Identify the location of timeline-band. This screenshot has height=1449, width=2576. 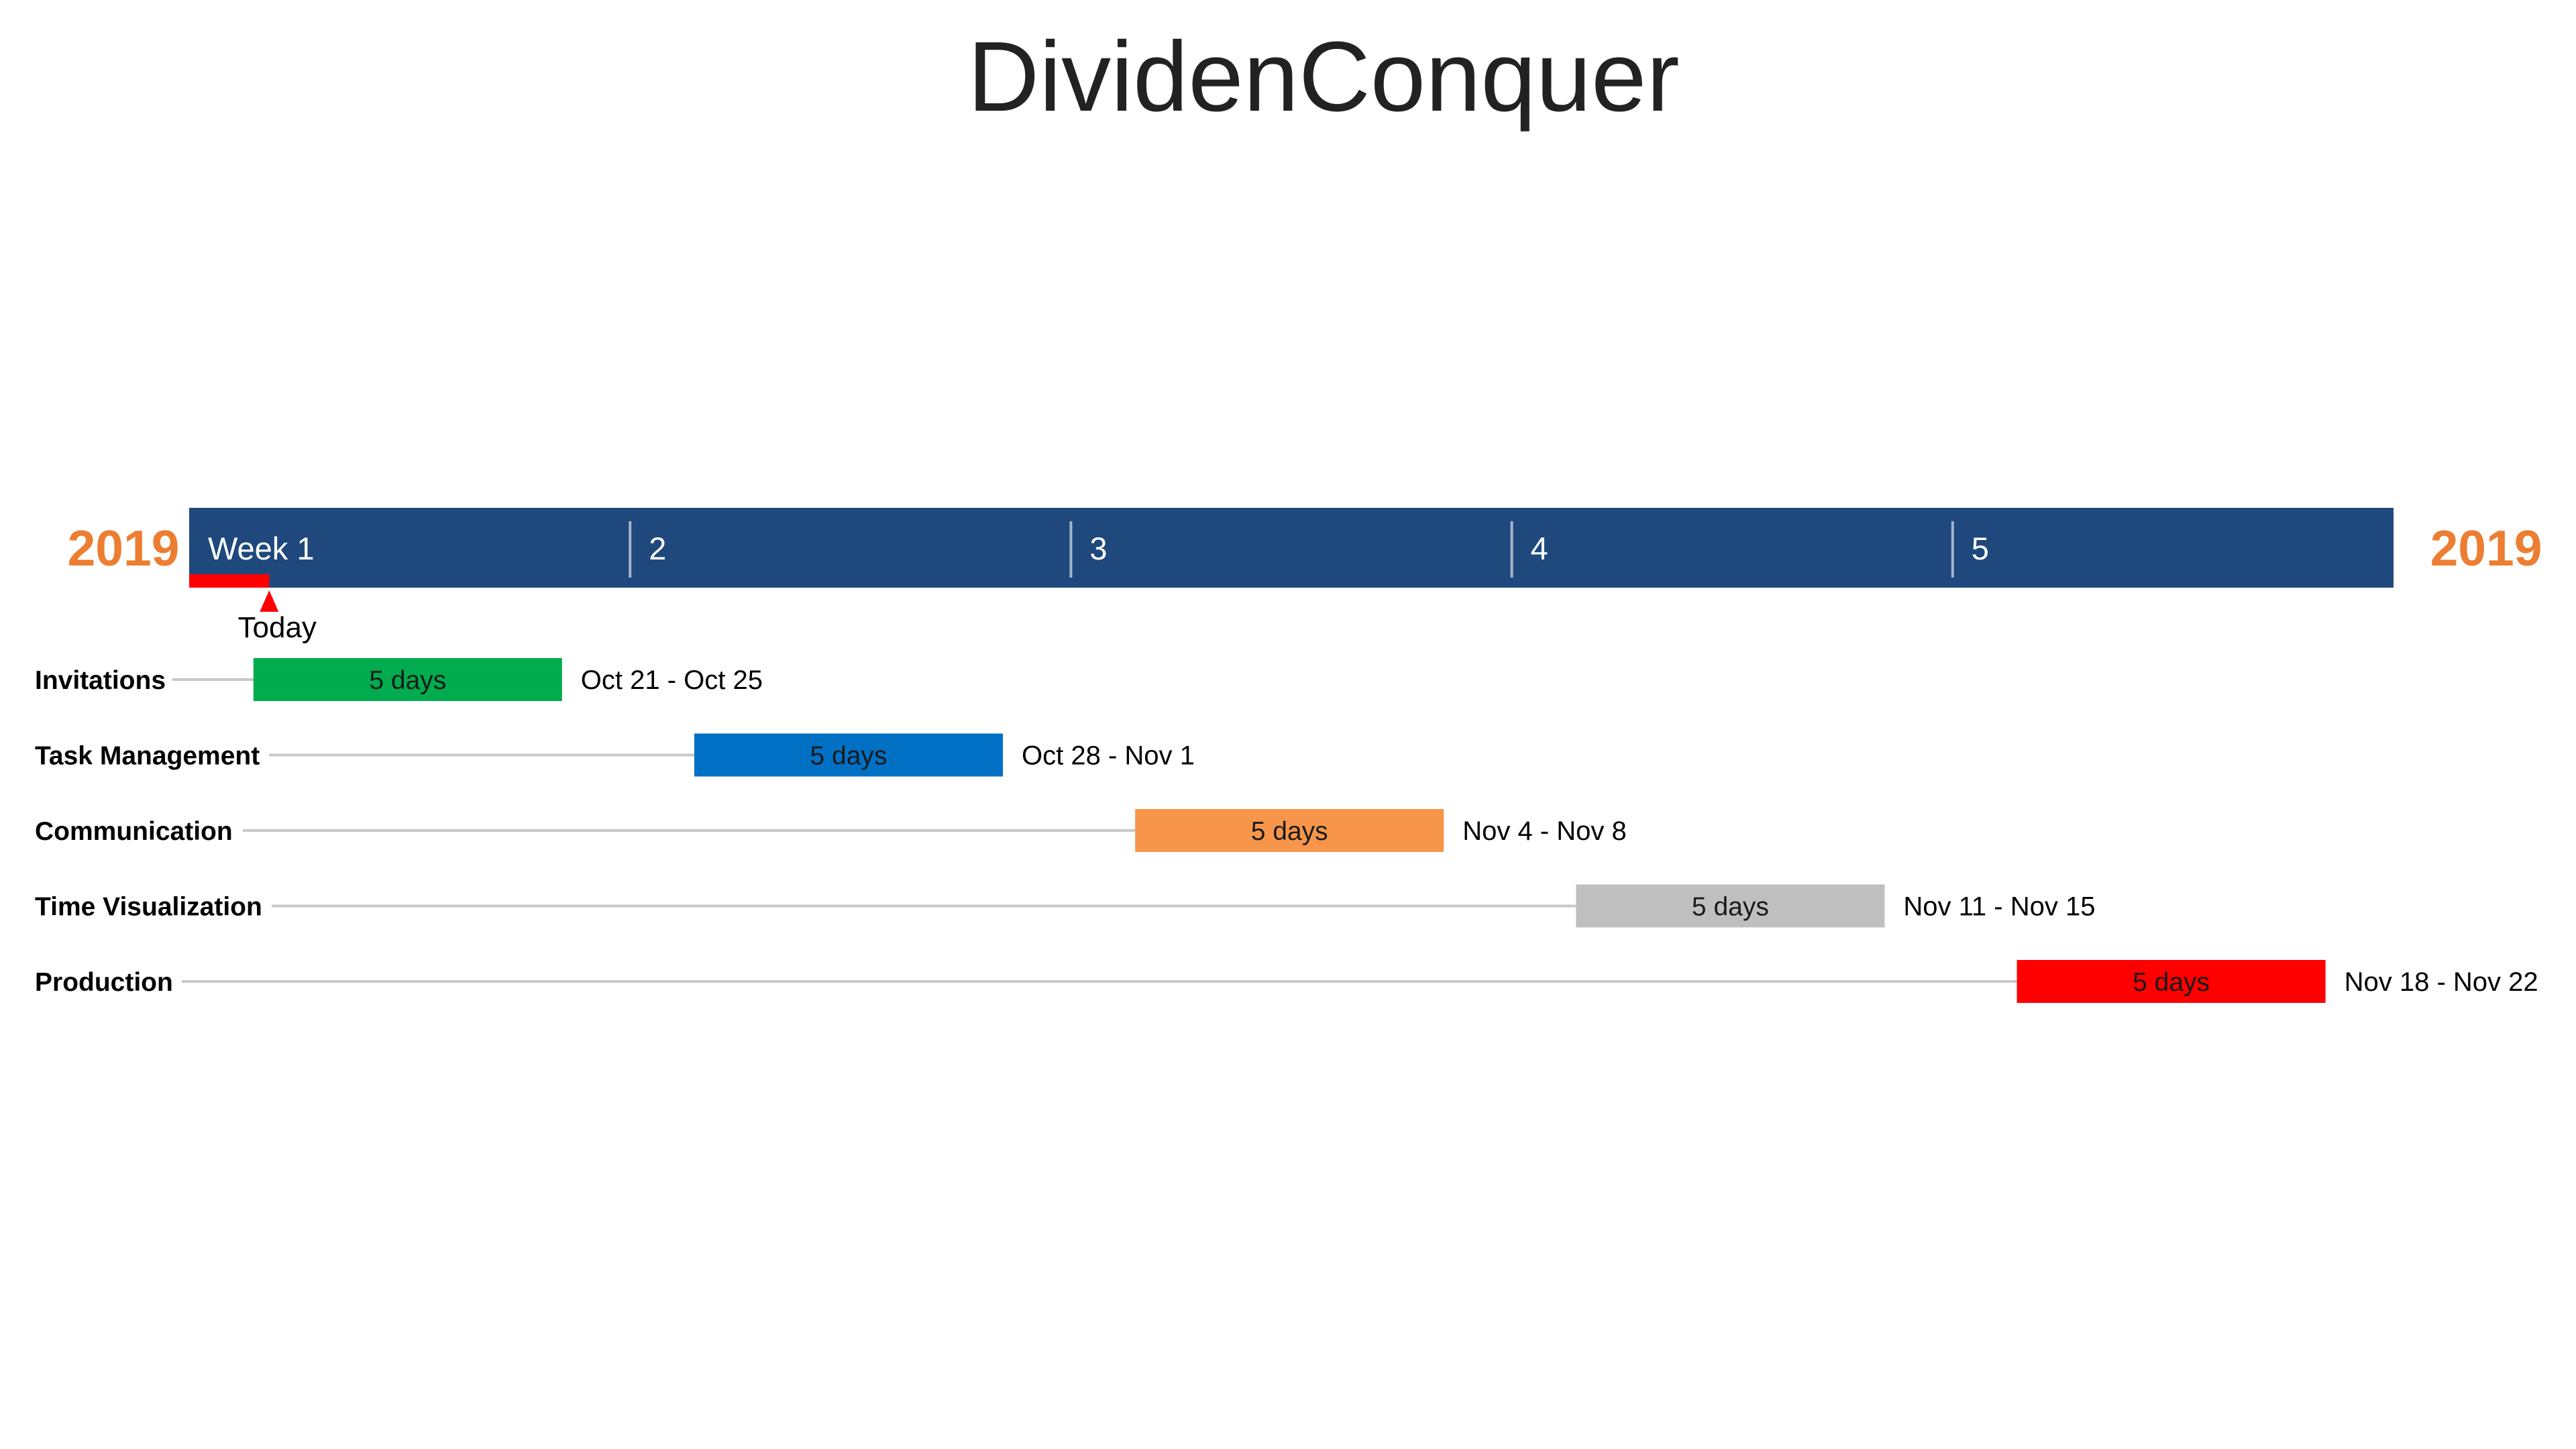
(1291, 548).